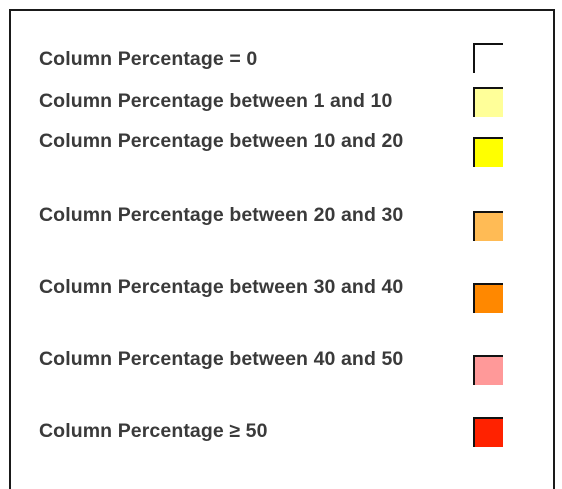  I want to click on legend-item-10-20: Column Percentage between 10 and 20, so click(289, 157).